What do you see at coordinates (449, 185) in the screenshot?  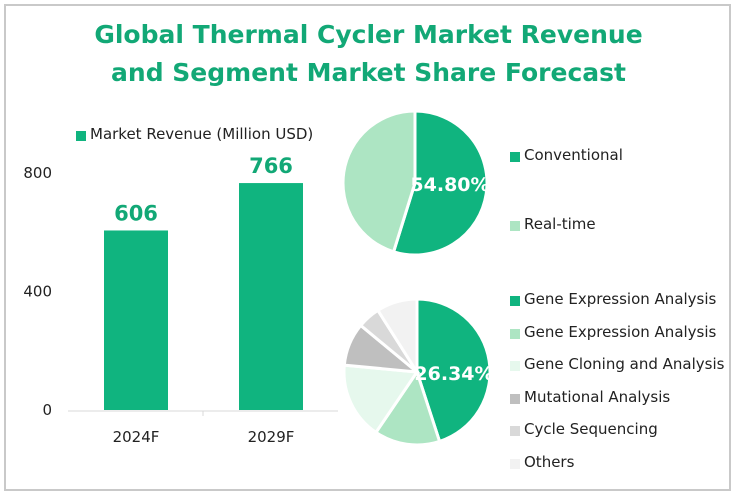 I see `pie1-data-label: 54.80%` at bounding box center [449, 185].